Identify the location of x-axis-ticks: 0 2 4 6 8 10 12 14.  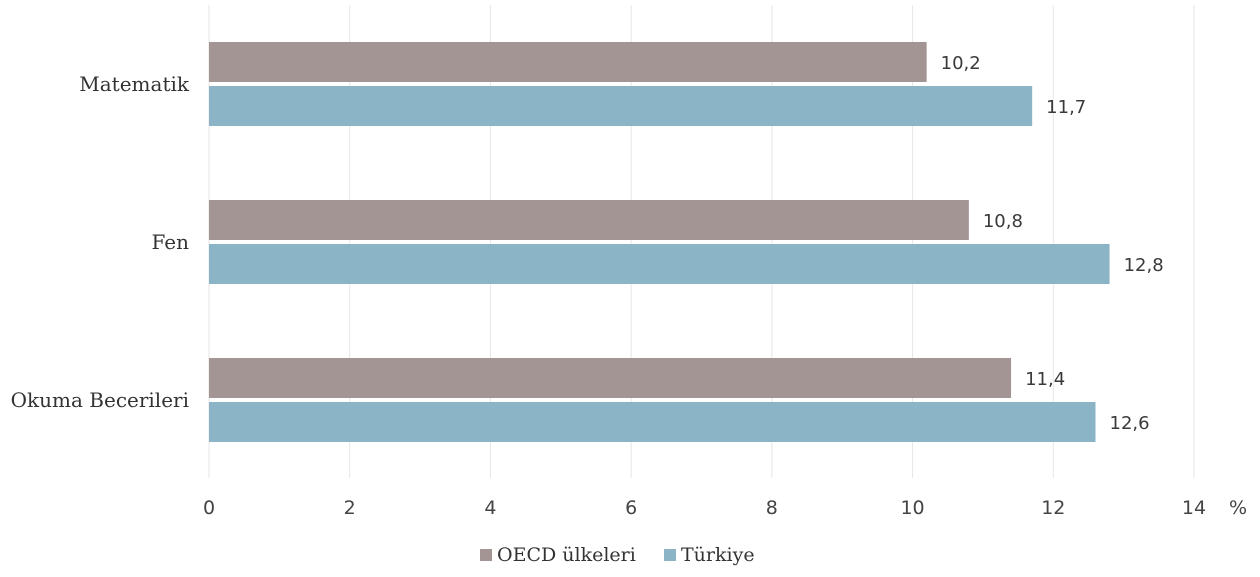
(704, 508).